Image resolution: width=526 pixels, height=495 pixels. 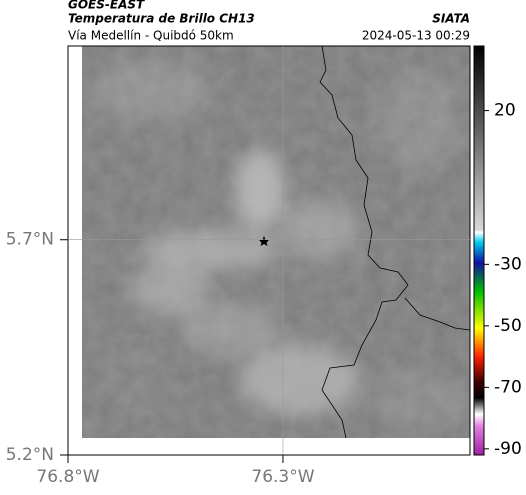 I want to click on colorbar-tick-label: -50, so click(x=508, y=326).